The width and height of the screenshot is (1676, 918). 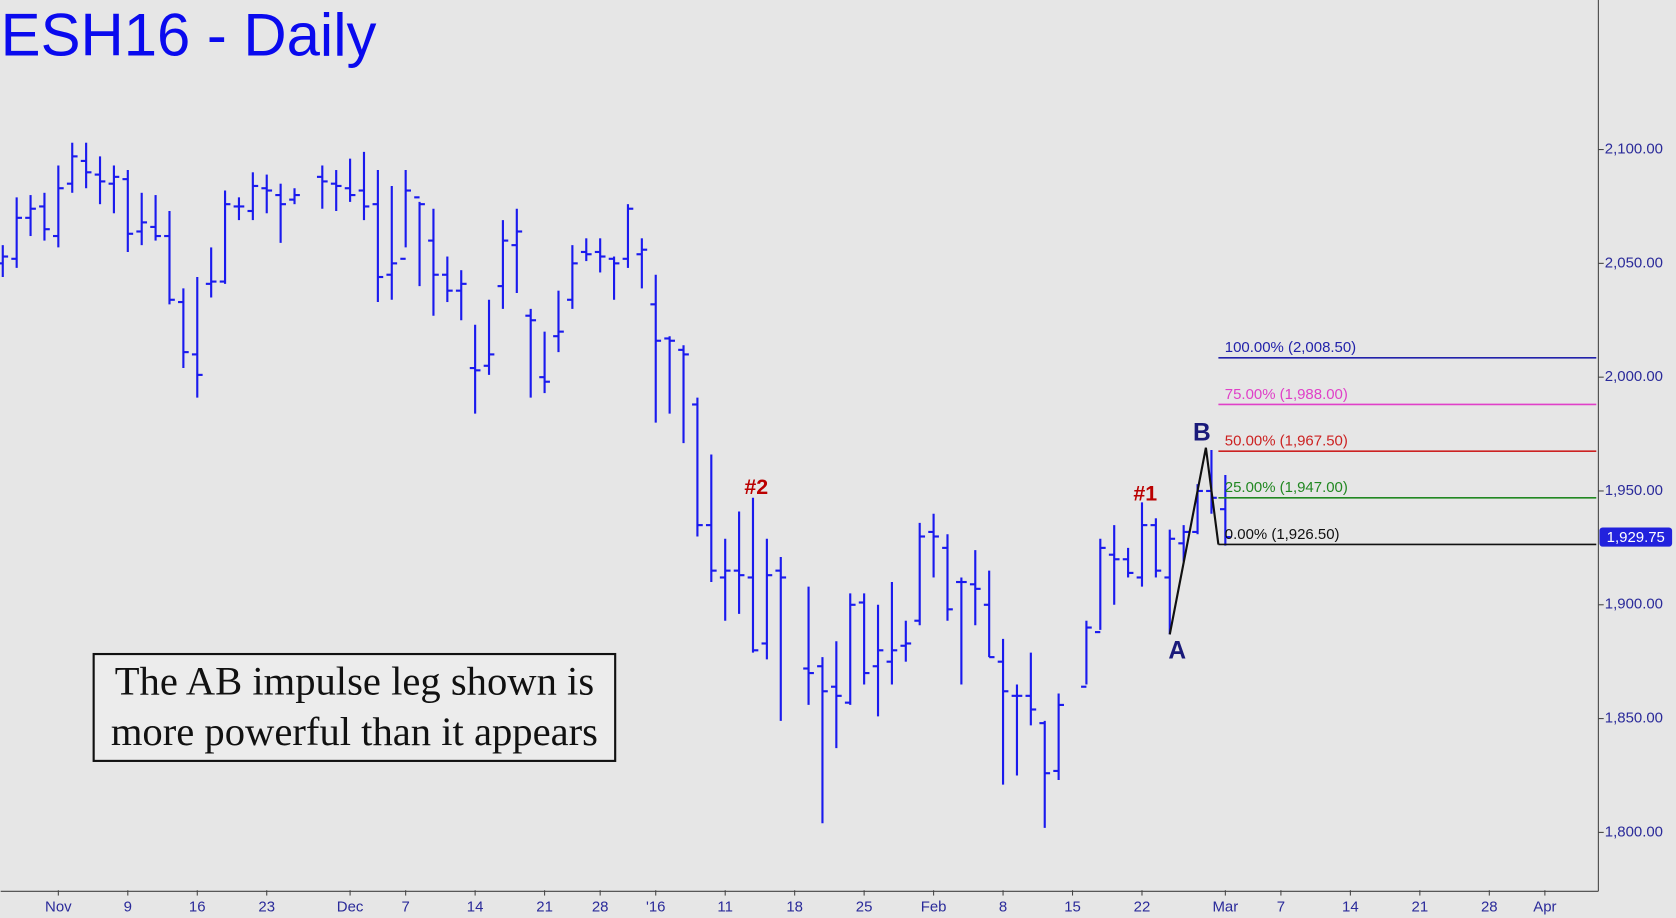 I want to click on last-price-box, so click(x=1636, y=537).